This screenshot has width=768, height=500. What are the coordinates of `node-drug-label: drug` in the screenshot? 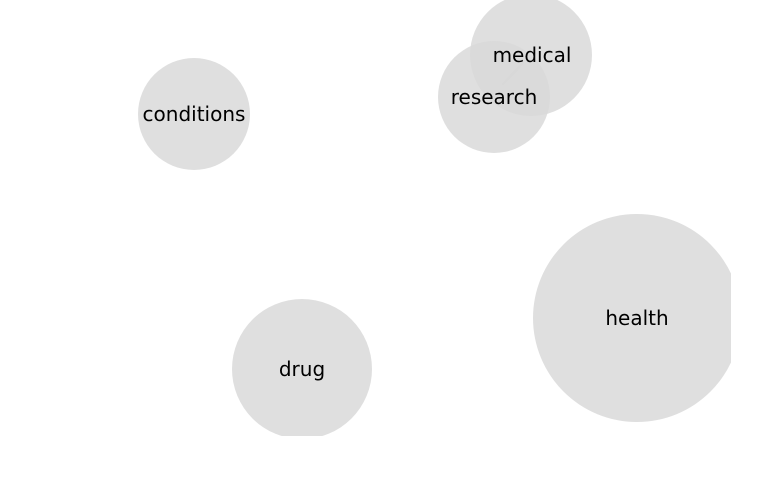 It's located at (302, 369).